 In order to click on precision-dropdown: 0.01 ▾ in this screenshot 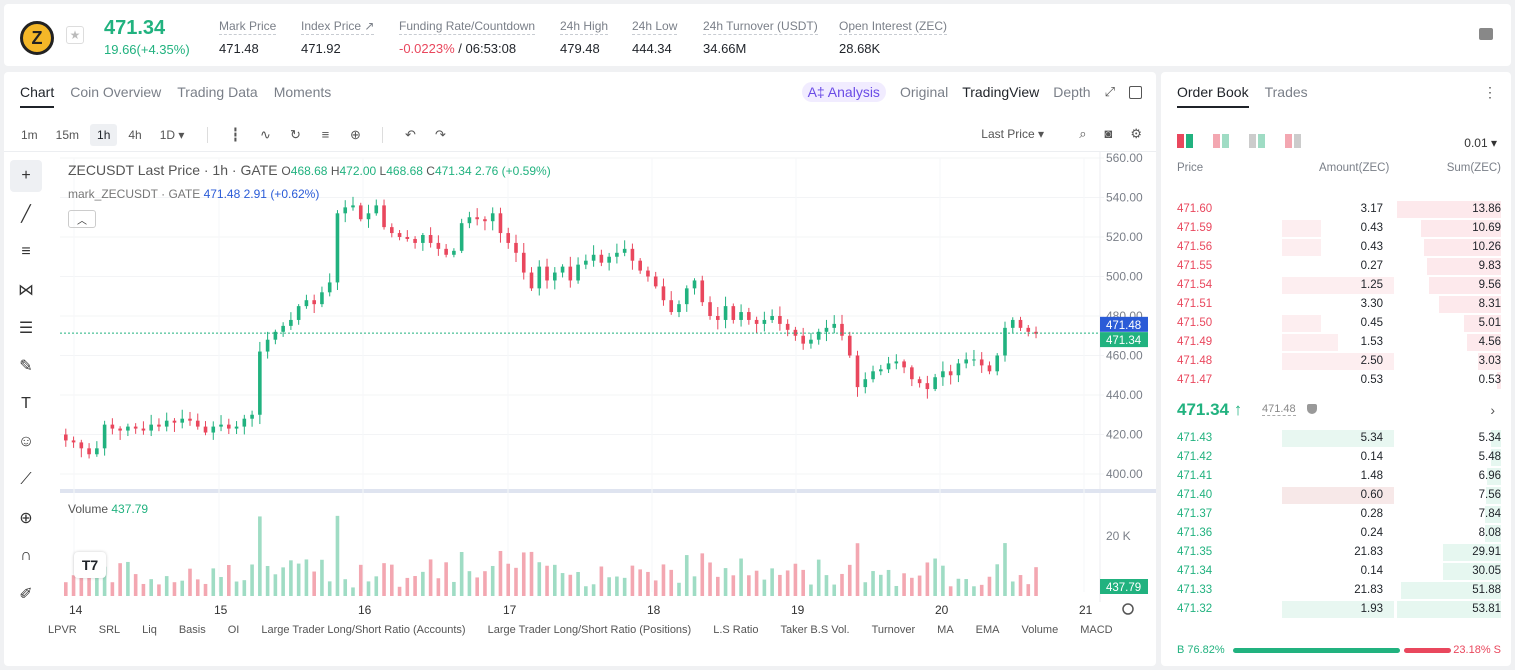, I will do `click(1480, 143)`.